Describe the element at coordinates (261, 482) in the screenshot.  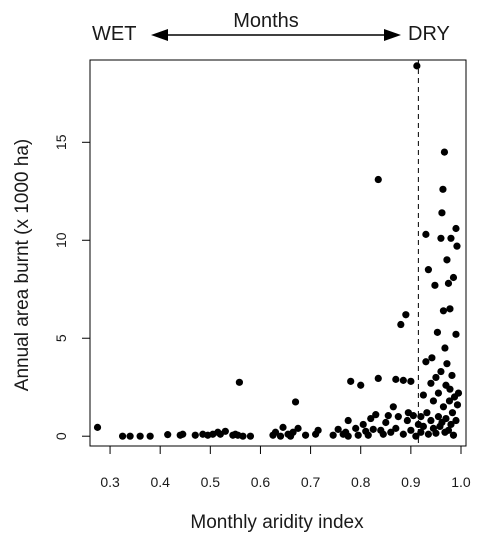
I see `x-tick-label: 0.6` at that location.